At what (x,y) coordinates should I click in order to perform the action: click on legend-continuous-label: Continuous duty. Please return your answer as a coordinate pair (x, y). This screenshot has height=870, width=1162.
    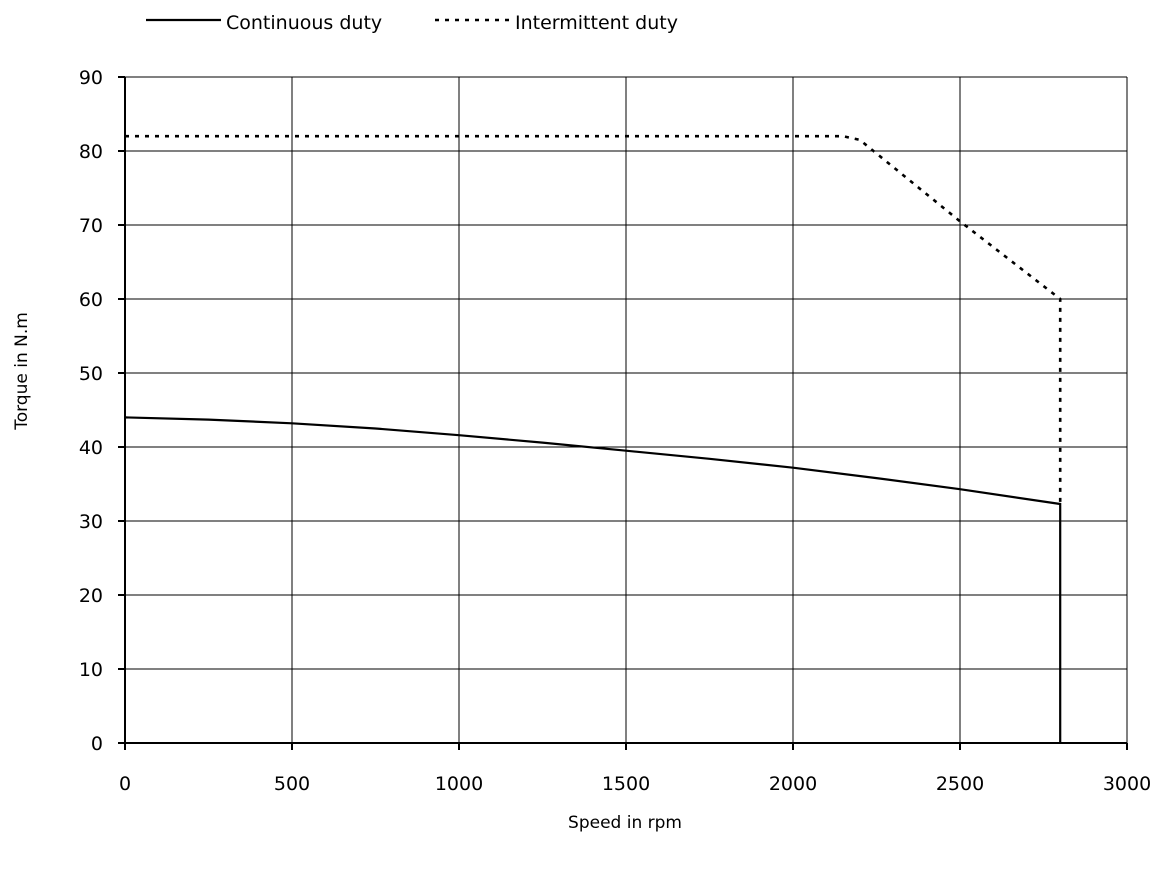
    Looking at the image, I should click on (304, 23).